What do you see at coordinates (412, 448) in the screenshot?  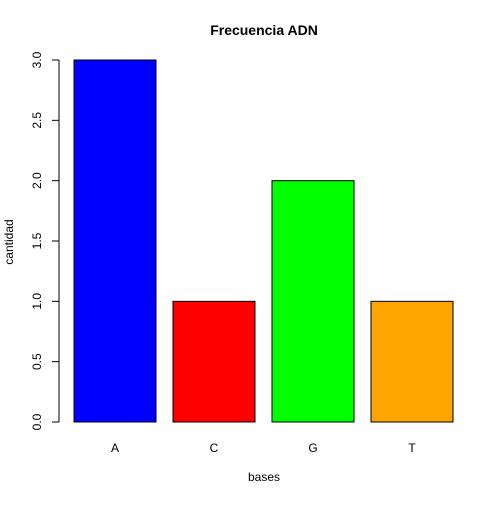 I see `x-tick-label: T` at bounding box center [412, 448].